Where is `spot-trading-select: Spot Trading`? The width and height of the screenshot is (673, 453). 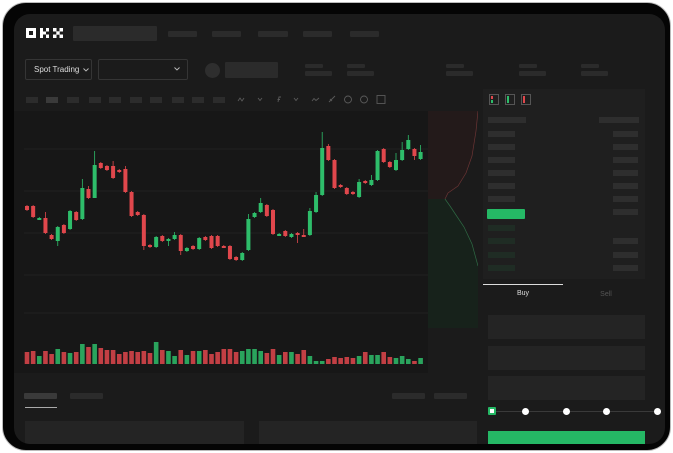 spot-trading-select: Spot Trading is located at coordinates (58, 69).